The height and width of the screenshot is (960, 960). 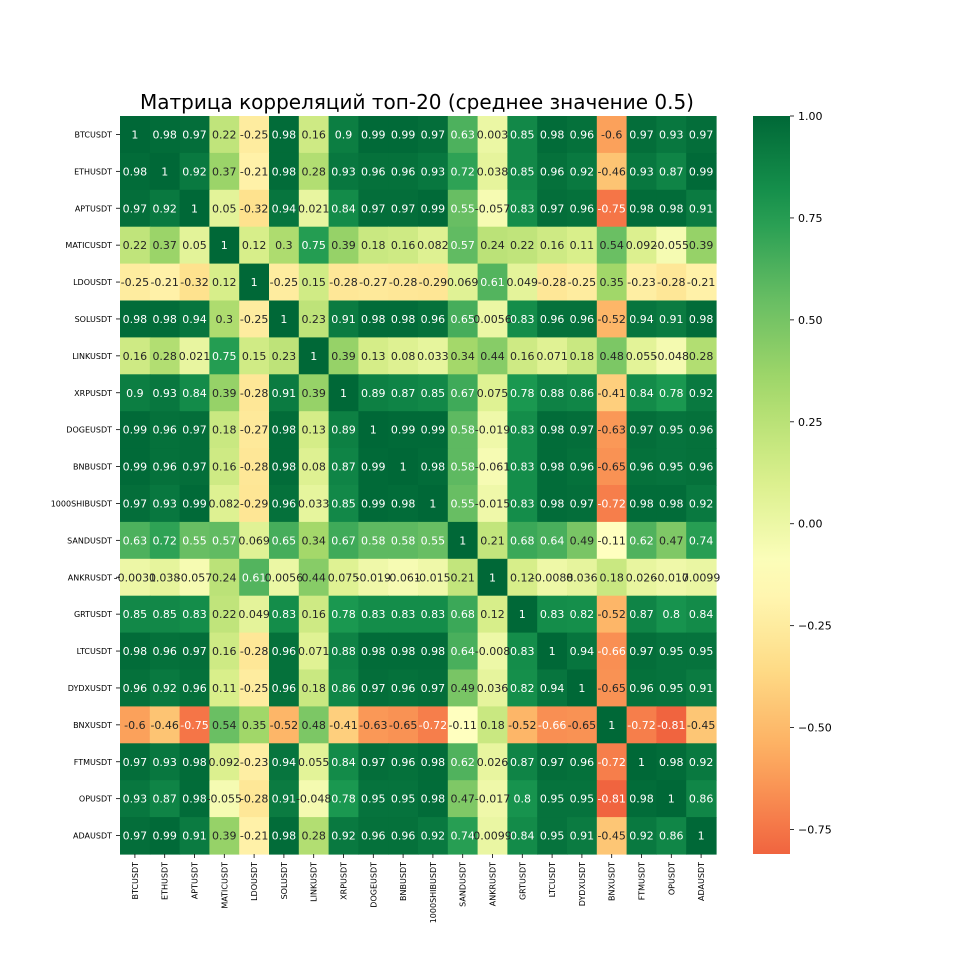 What do you see at coordinates (641, 614) in the screenshot?
I see `cell-value-label: 0.87` at bounding box center [641, 614].